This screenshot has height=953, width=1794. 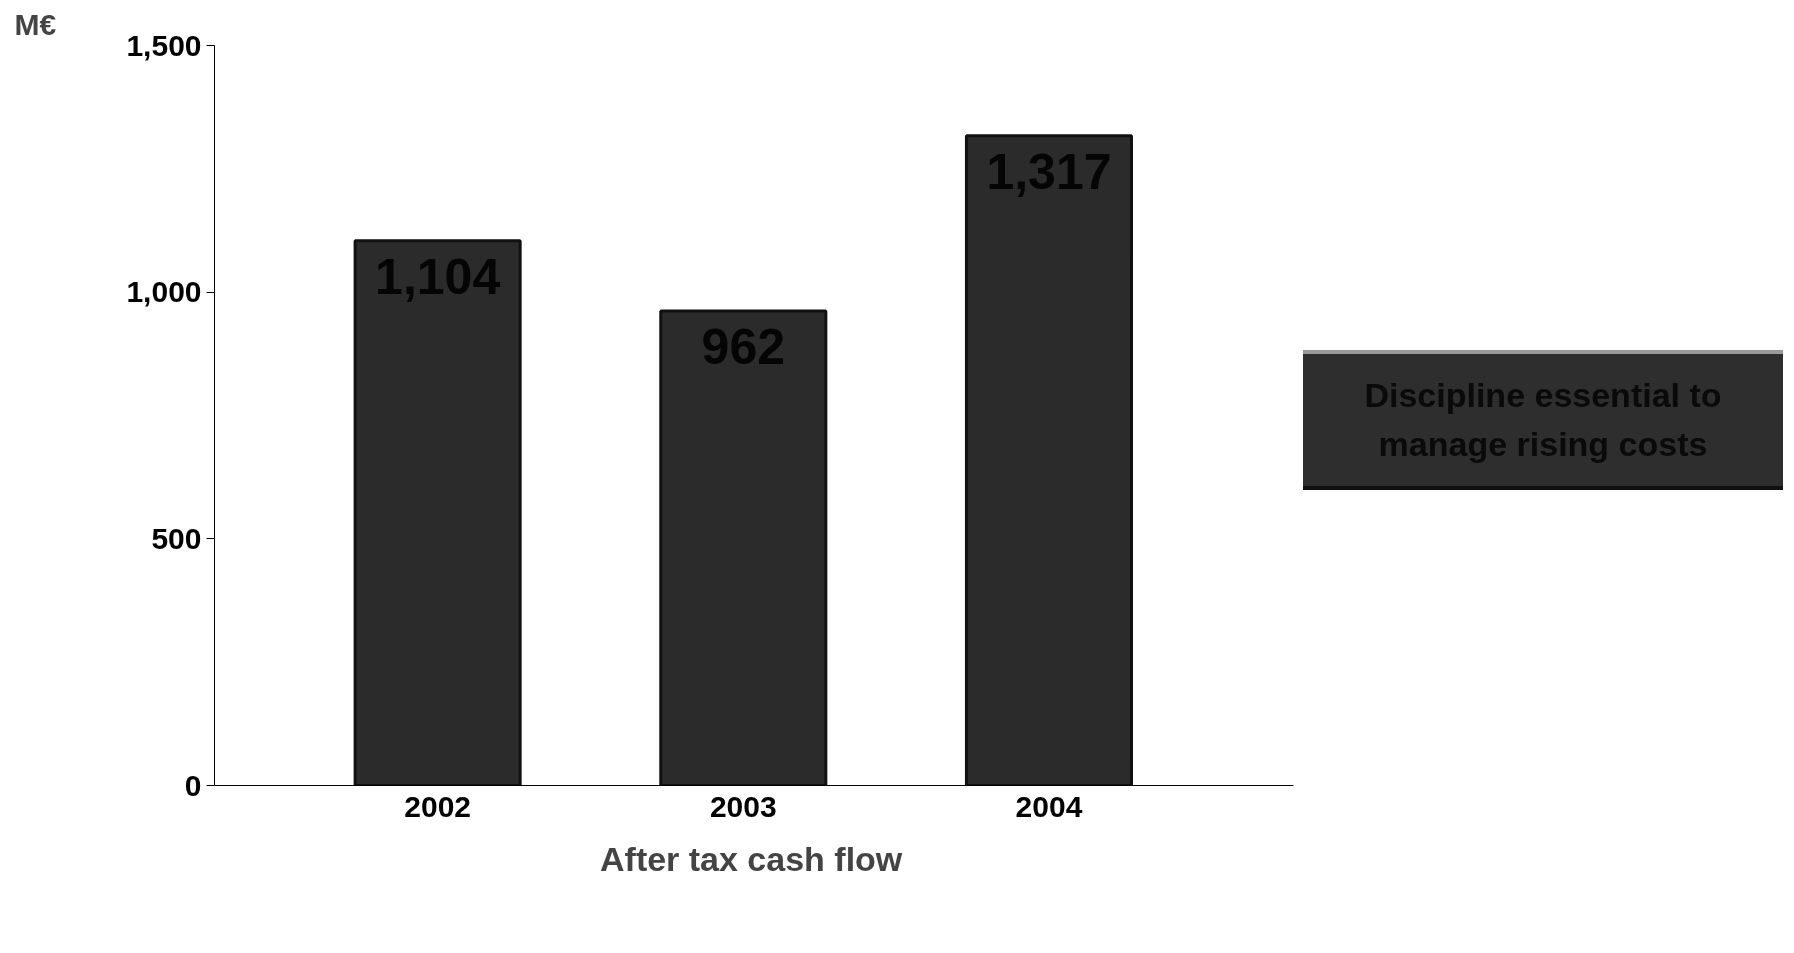 I want to click on x-tick-label: 2003, so click(x=743, y=806).